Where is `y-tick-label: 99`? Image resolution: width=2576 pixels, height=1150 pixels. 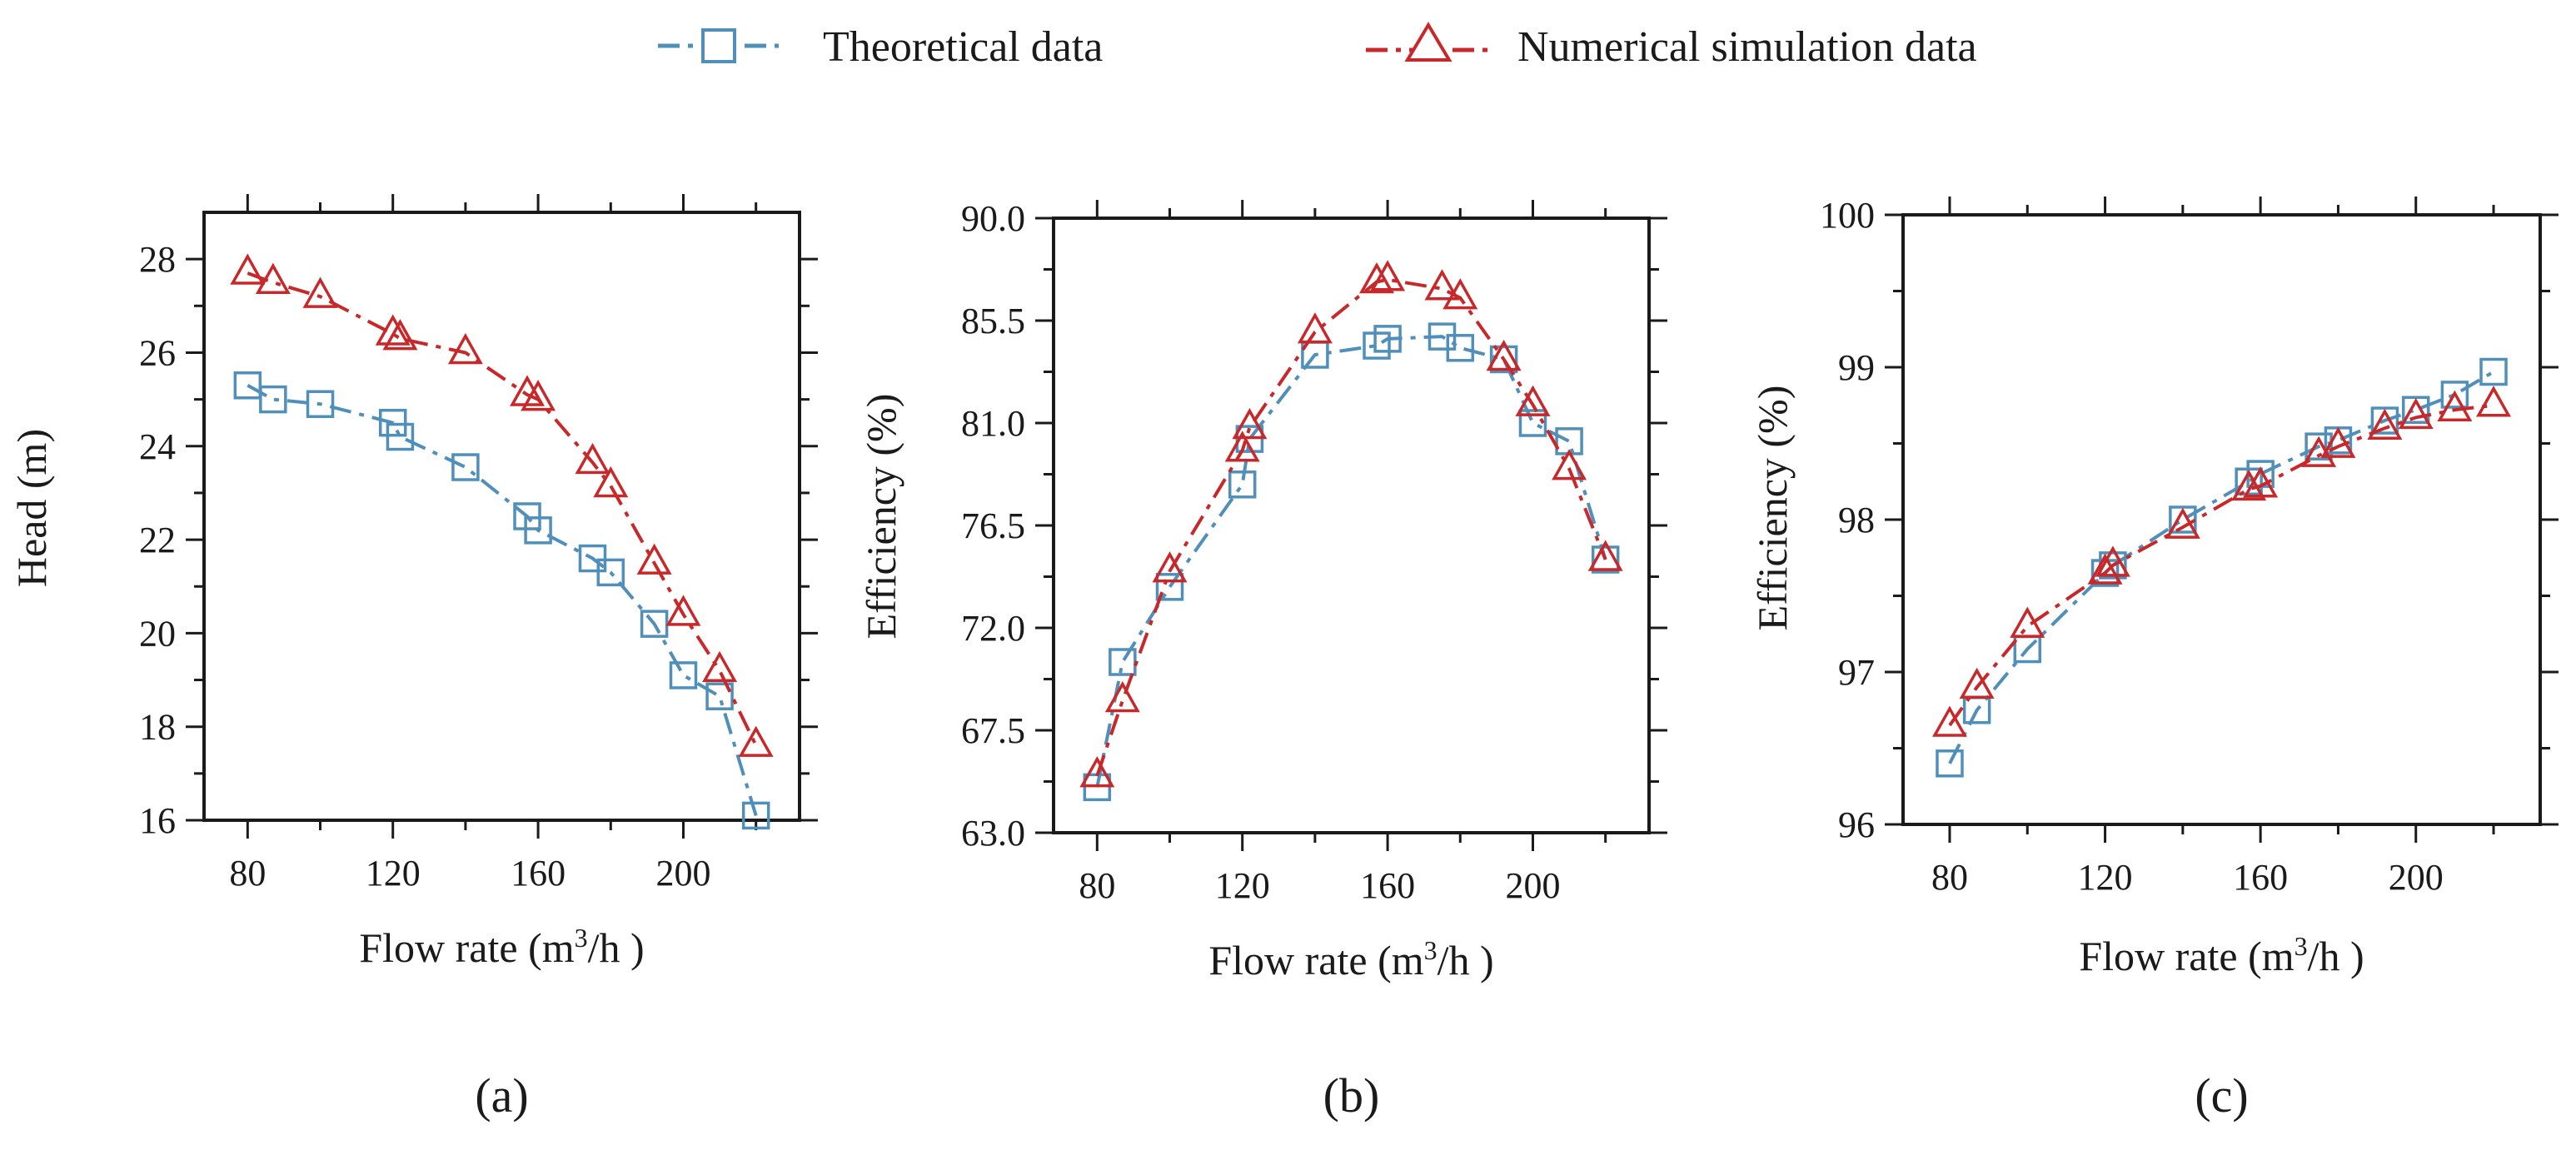
y-tick-label: 99 is located at coordinates (1856, 367).